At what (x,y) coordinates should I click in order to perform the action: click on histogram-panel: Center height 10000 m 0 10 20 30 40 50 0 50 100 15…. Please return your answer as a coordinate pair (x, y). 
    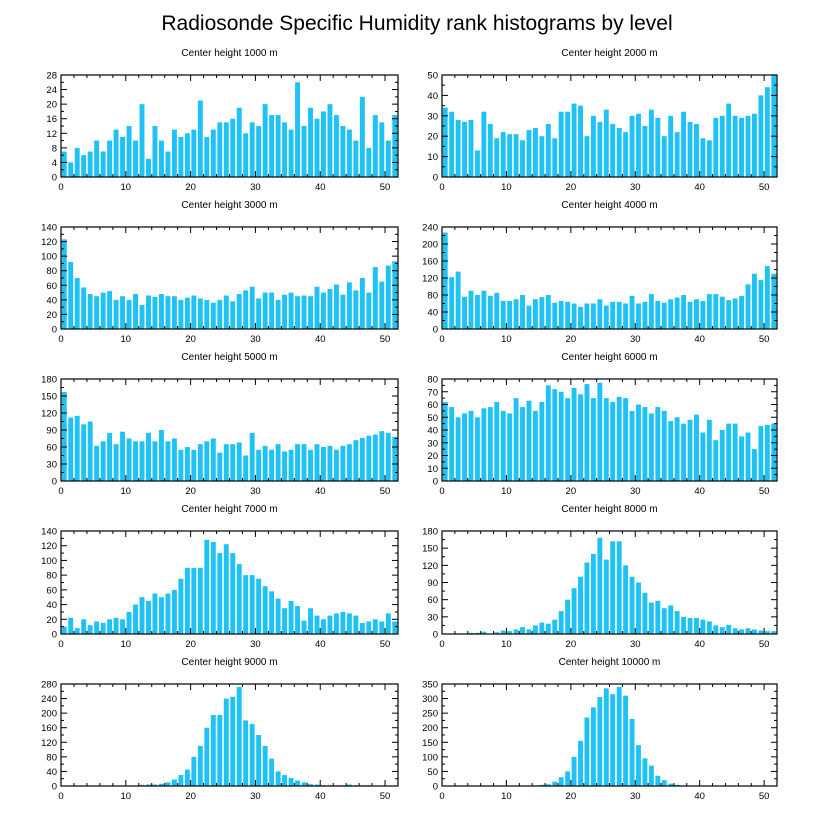
    Looking at the image, I should click on (600, 729).